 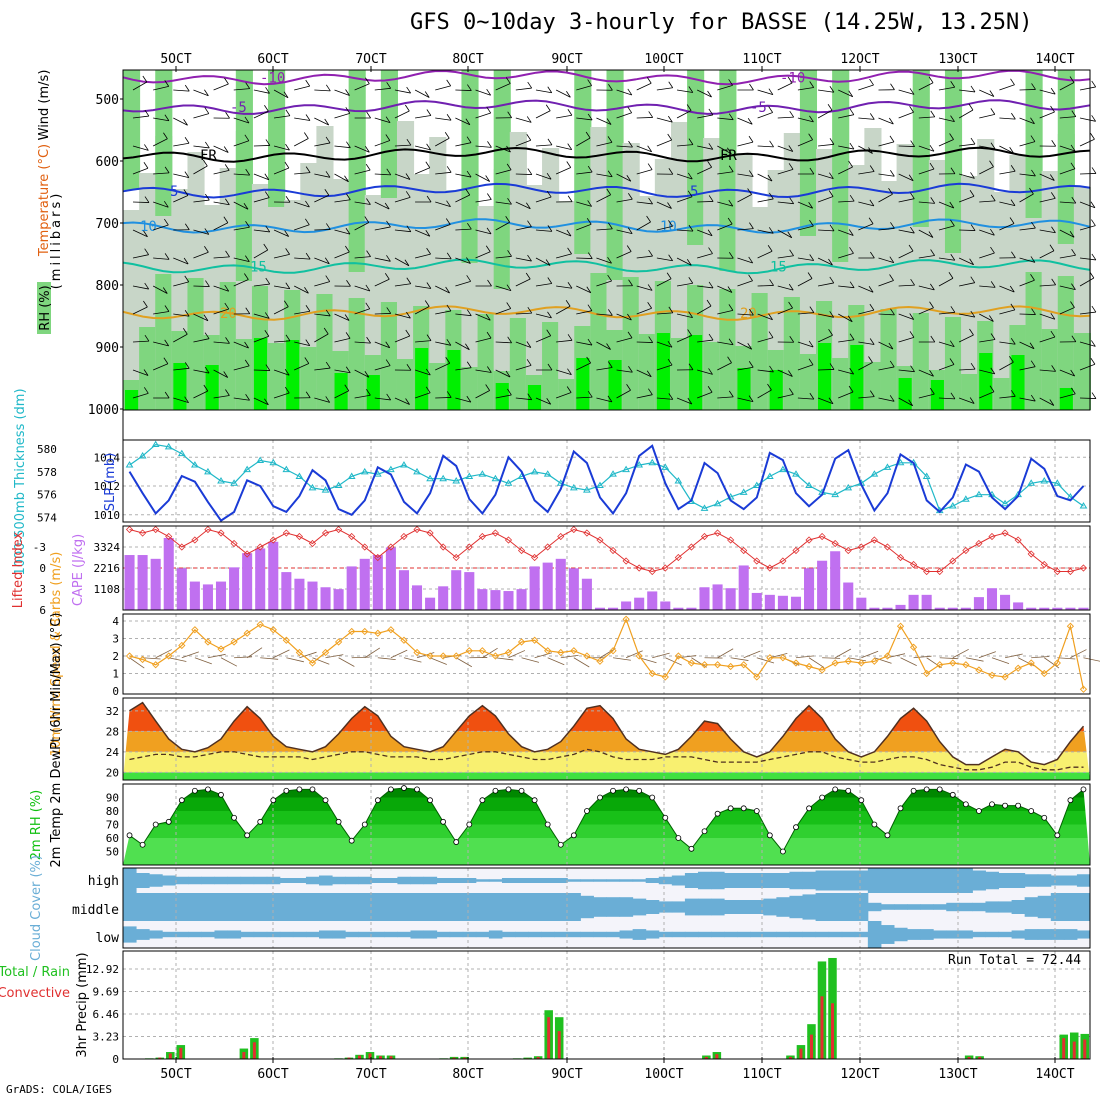 What do you see at coordinates (42, 589) in the screenshot?
I see `li-tick-label: 3` at bounding box center [42, 589].